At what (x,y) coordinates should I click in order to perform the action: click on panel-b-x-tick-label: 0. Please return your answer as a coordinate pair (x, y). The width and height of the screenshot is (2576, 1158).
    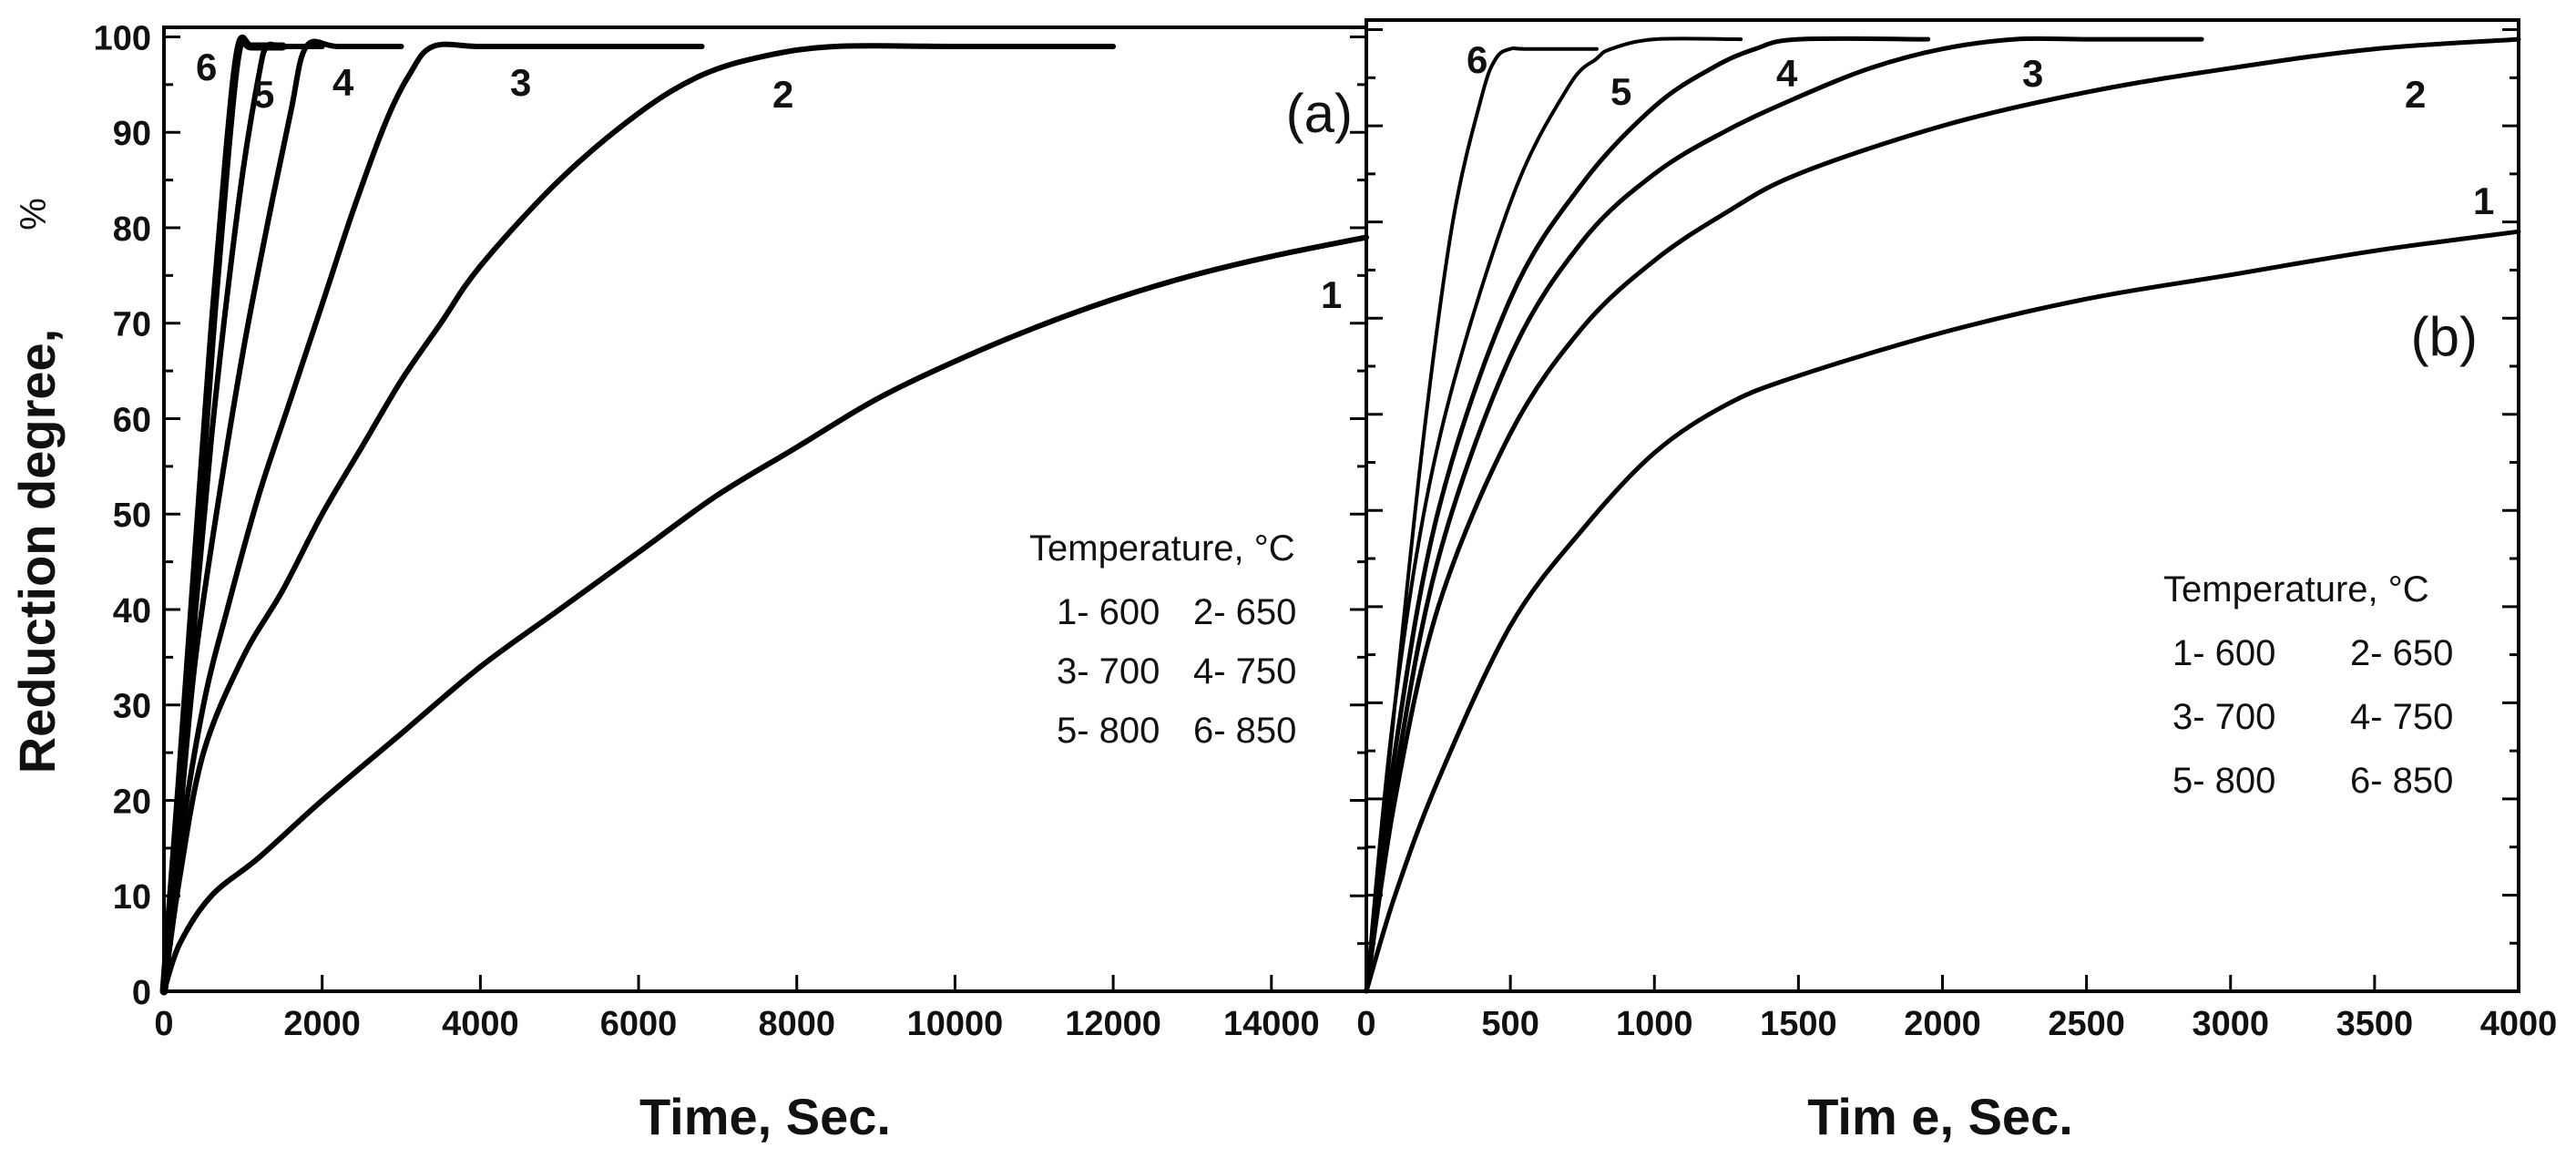
    Looking at the image, I should click on (1365, 1024).